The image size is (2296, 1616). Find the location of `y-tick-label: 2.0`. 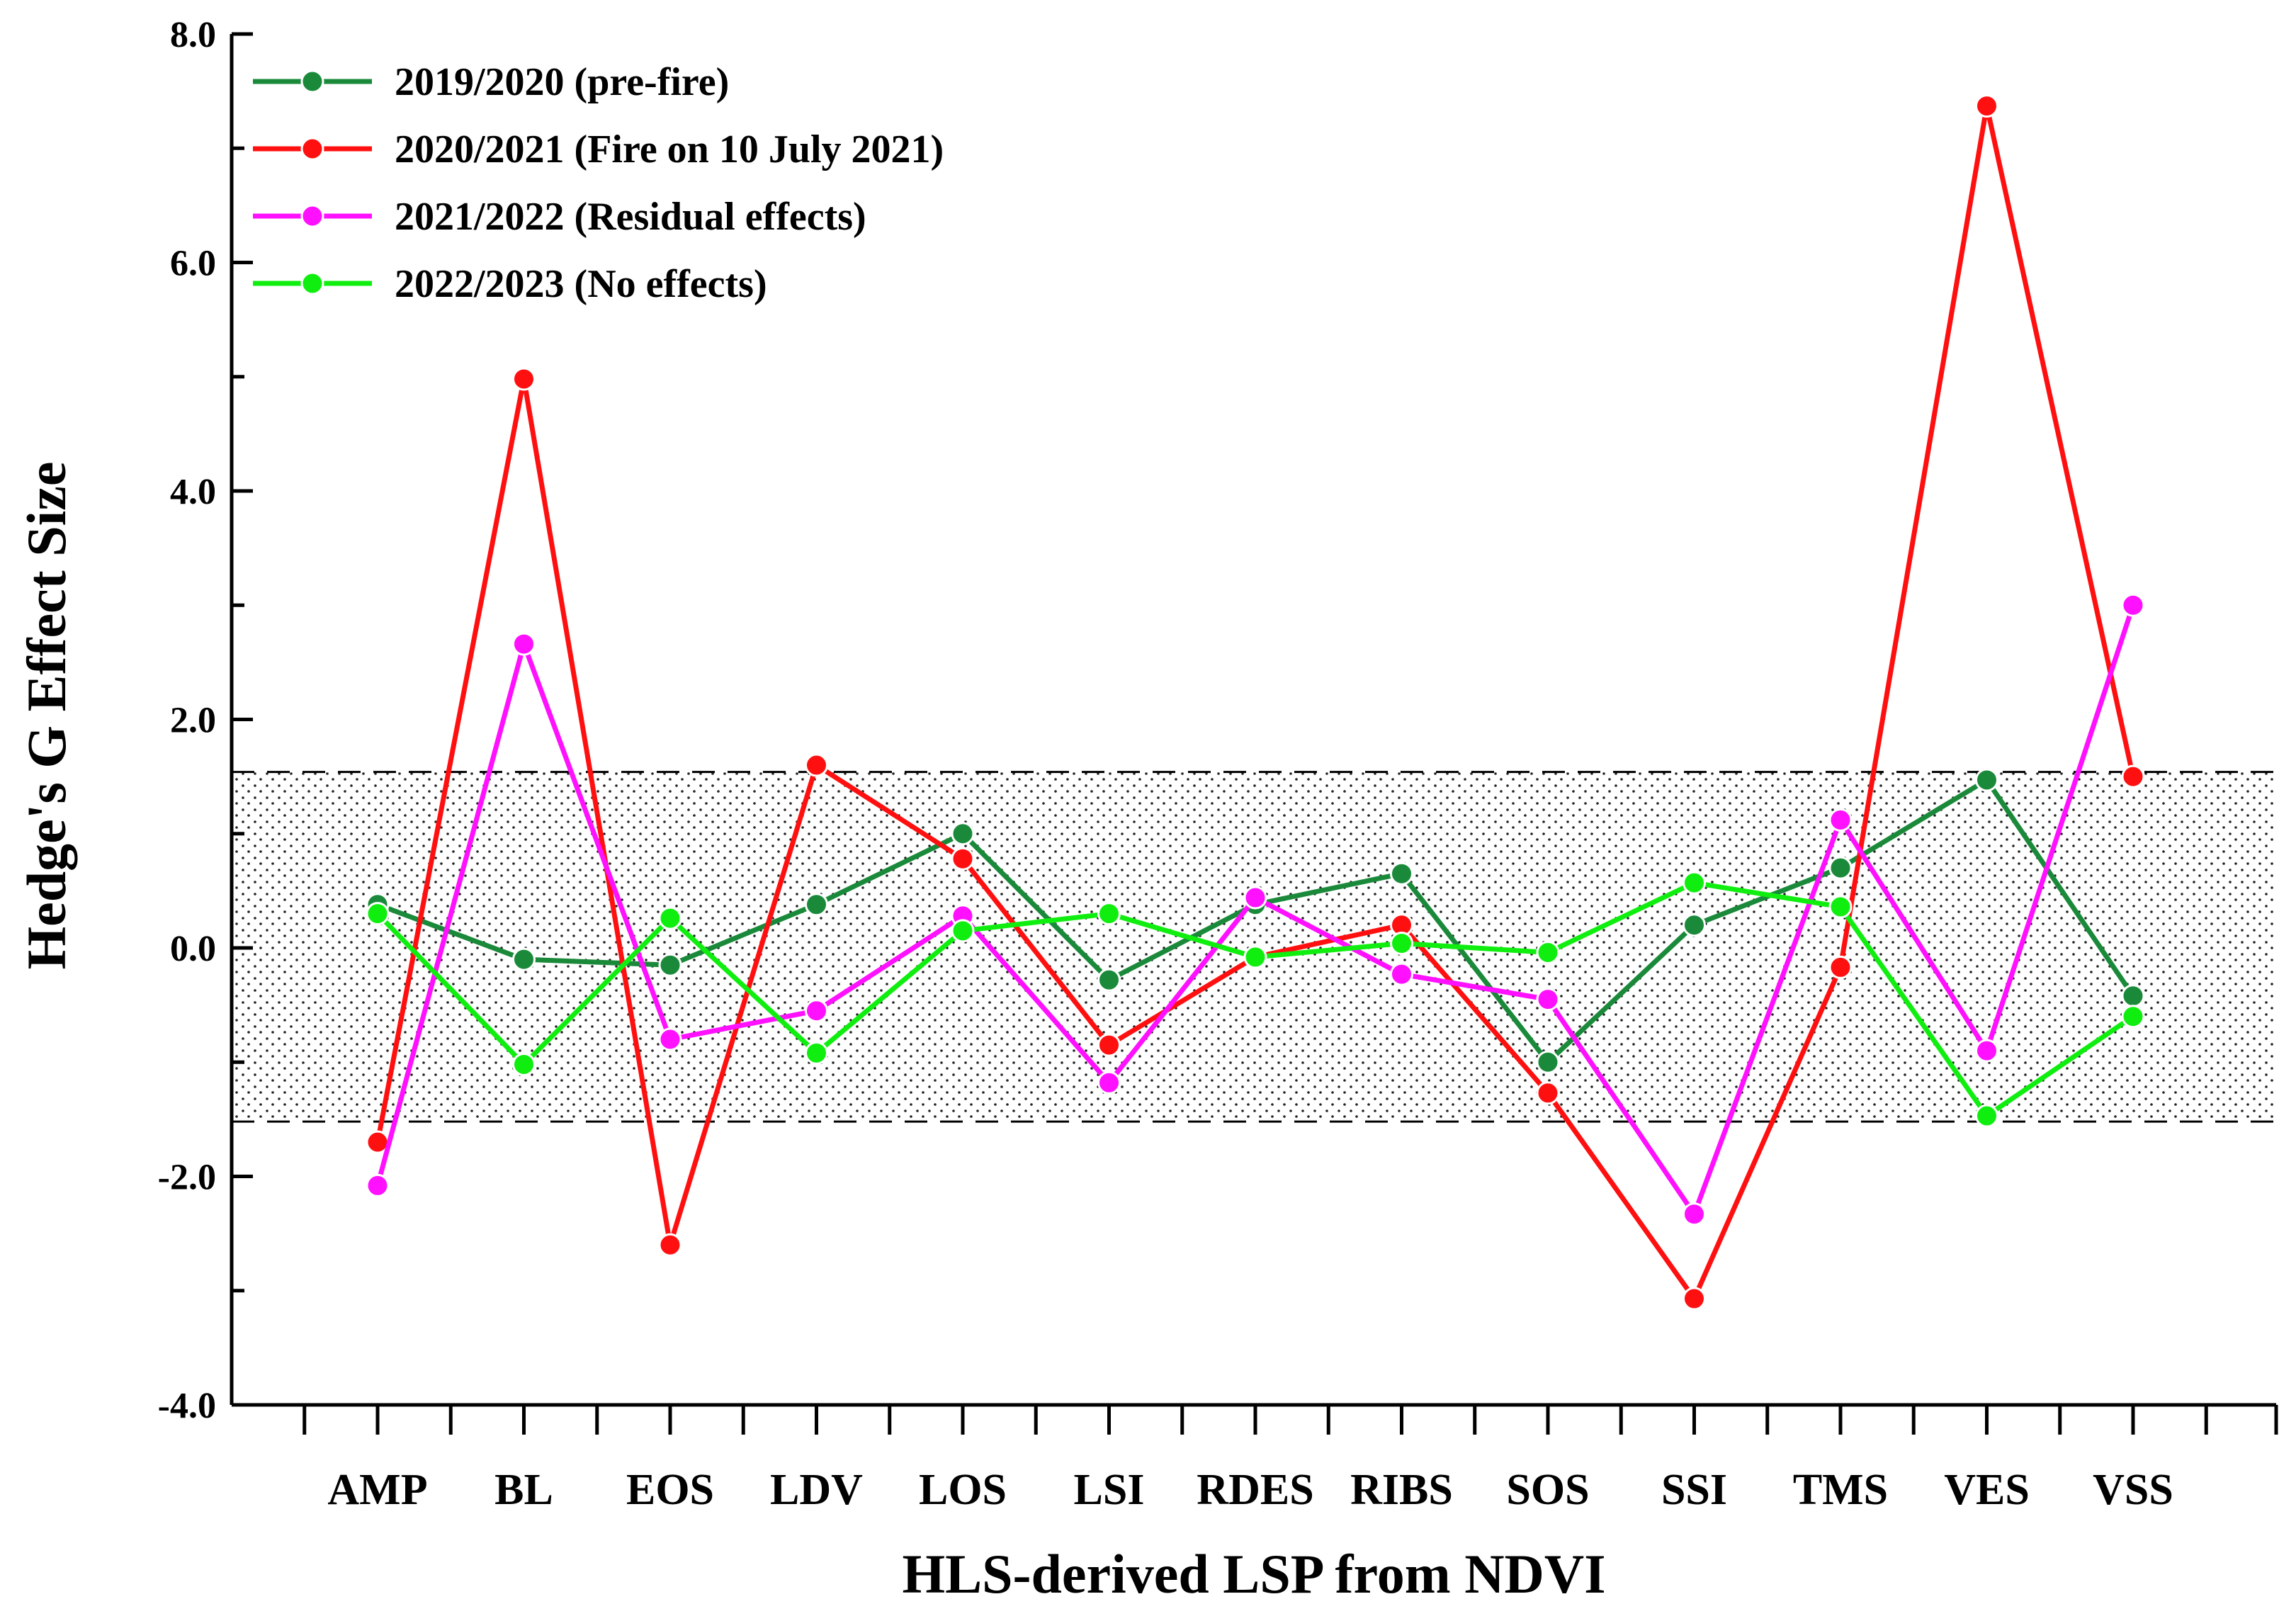

y-tick-label: 2.0 is located at coordinates (193, 721).